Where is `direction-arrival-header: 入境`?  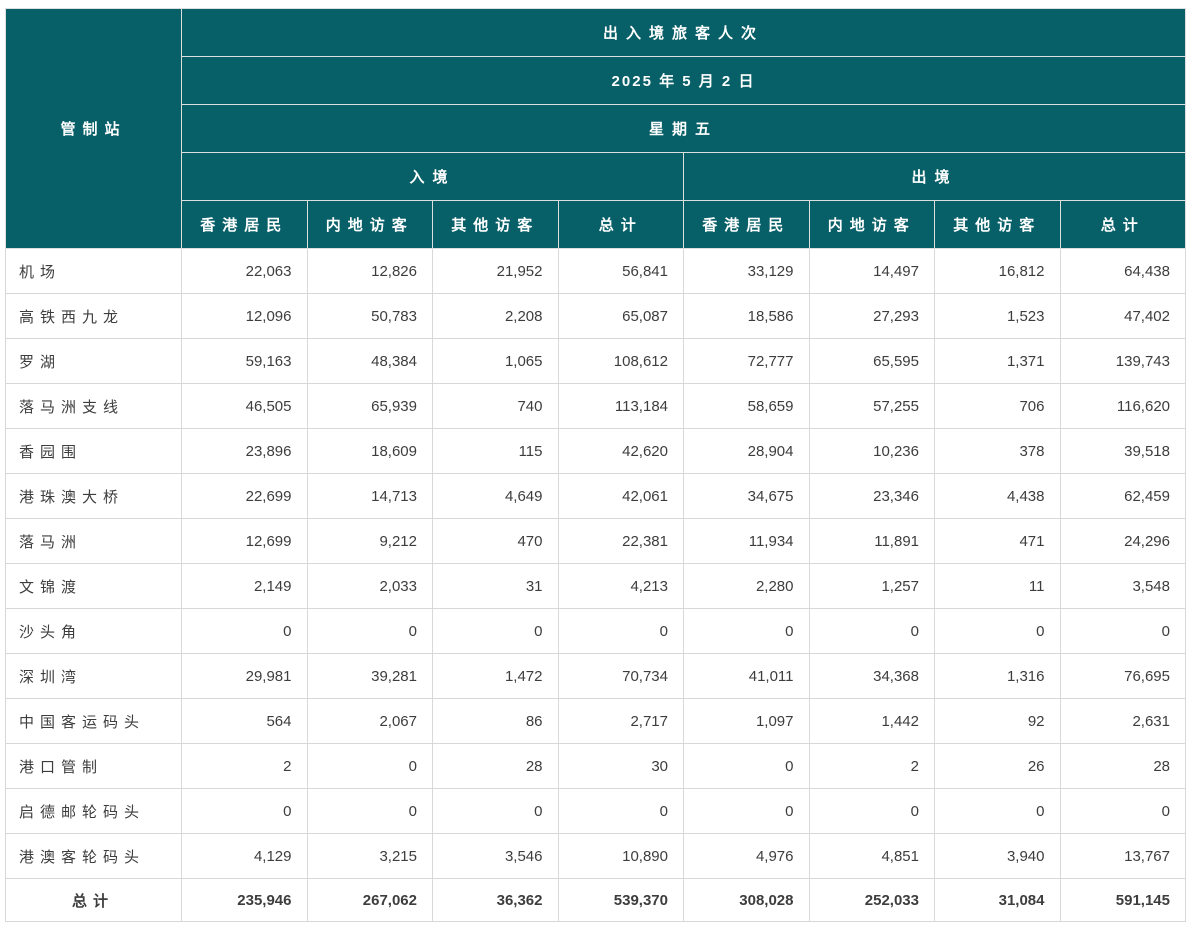
direction-arrival-header: 入境 is located at coordinates (432, 176).